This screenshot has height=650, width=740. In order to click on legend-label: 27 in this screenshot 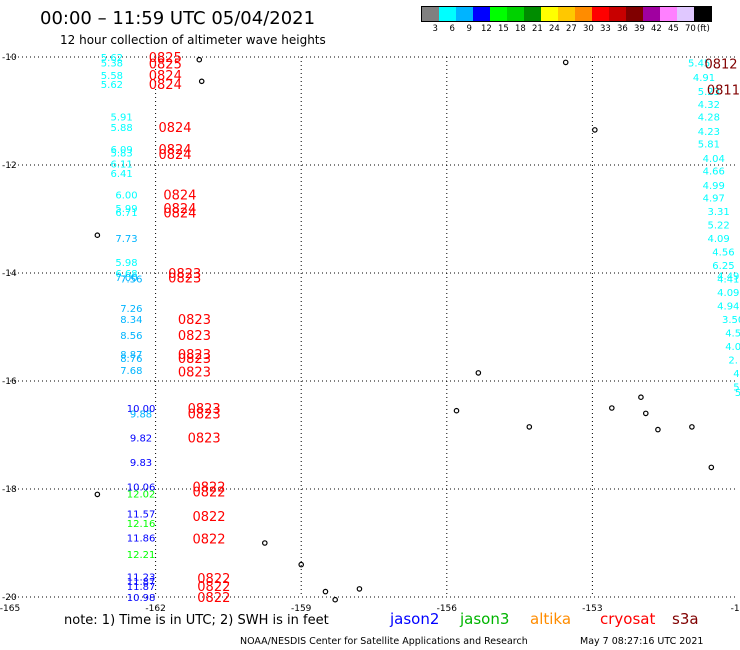, I will do `click(571, 29)`.